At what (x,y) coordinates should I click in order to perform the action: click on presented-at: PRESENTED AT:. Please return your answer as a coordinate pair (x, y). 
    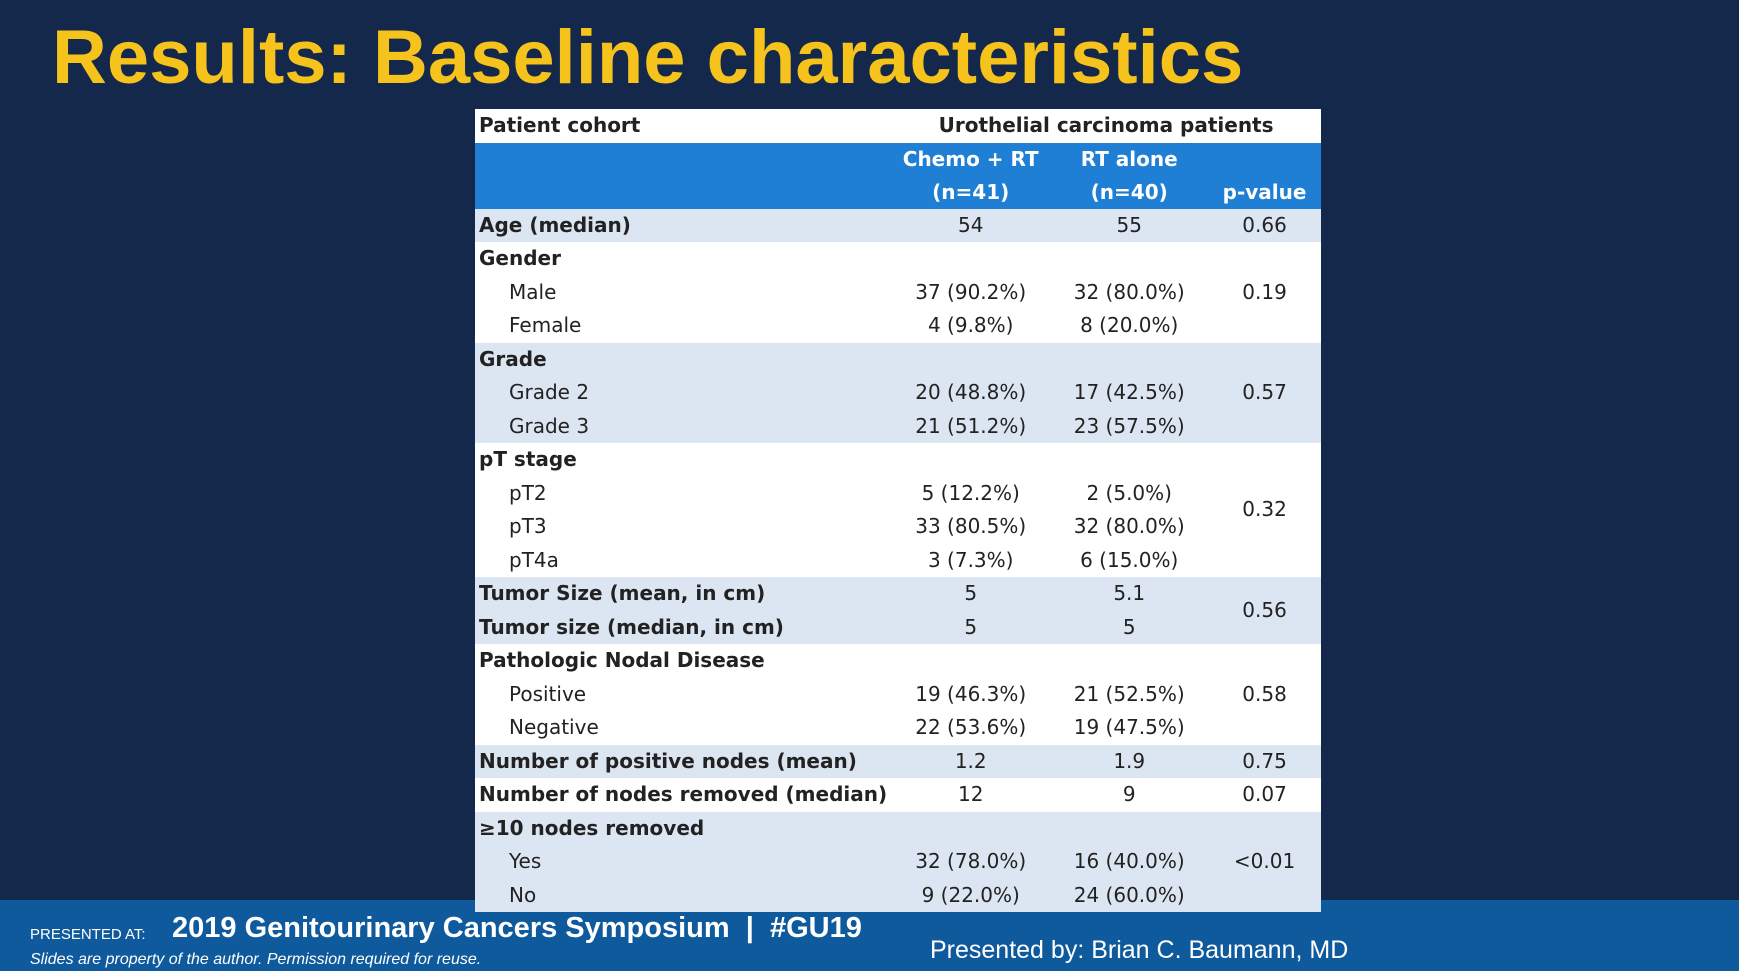
    Looking at the image, I should click on (88, 934).